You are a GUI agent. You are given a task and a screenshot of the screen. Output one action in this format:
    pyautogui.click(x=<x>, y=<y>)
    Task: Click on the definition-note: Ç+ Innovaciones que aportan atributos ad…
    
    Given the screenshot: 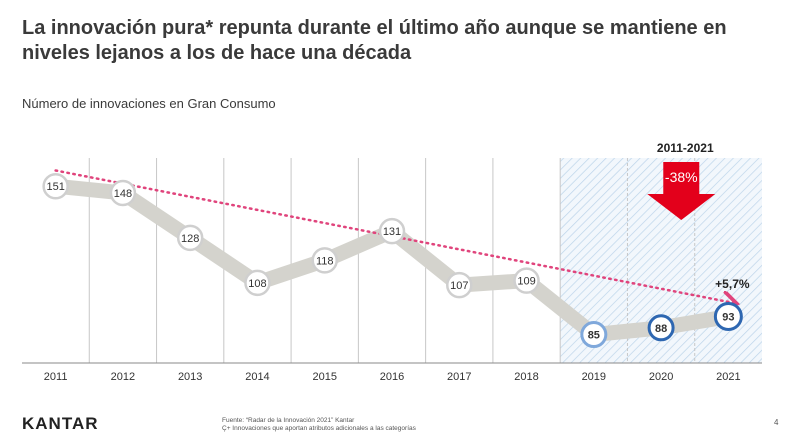 What is the action you would take?
    pyautogui.click(x=319, y=428)
    